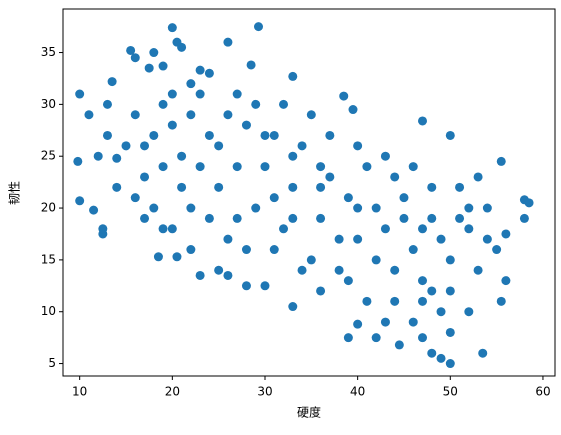 This screenshot has width=561, height=435. What do you see at coordinates (79, 392) in the screenshot?
I see `x-tick-label: 10` at bounding box center [79, 392].